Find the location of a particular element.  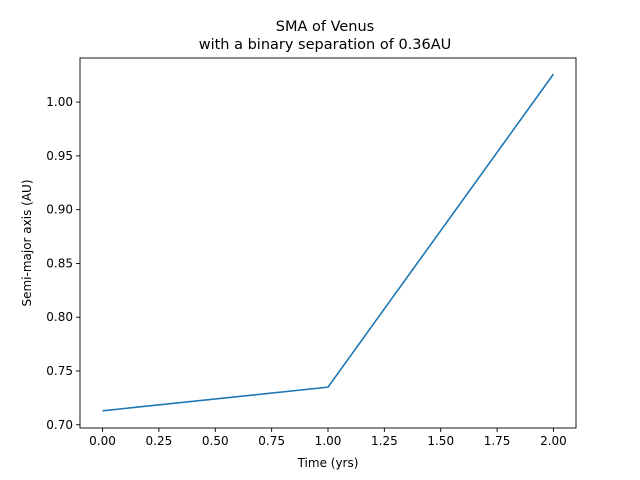

y-tick-label: 1.00 is located at coordinates (59, 102).